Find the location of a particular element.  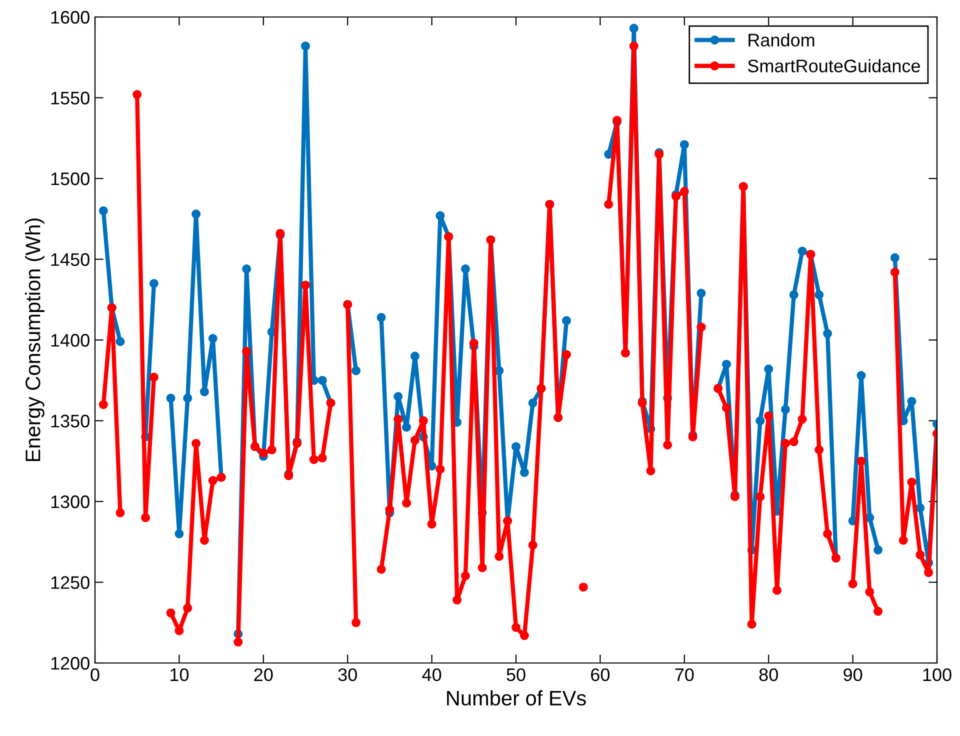

x-tick-label: 0 is located at coordinates (95, 675).